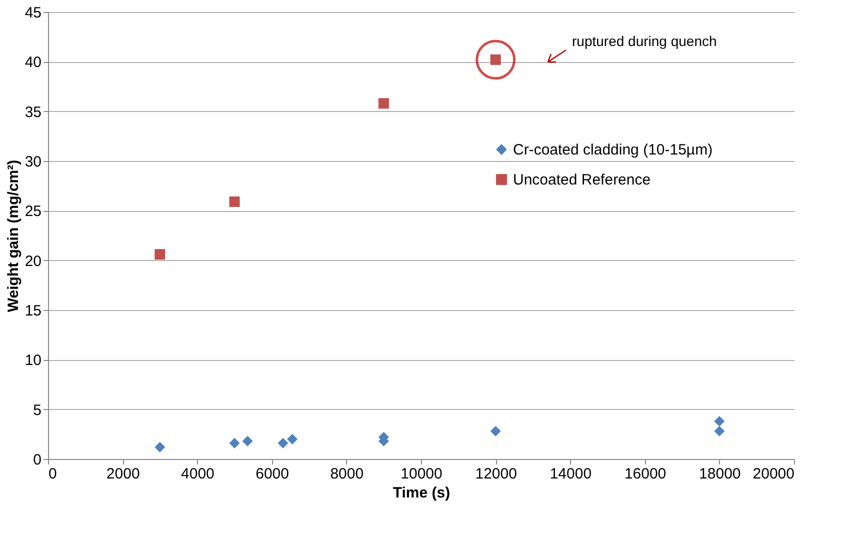 This screenshot has width=864, height=547. Describe the element at coordinates (197, 474) in the screenshot. I see `x-tick-label: 4000` at that location.